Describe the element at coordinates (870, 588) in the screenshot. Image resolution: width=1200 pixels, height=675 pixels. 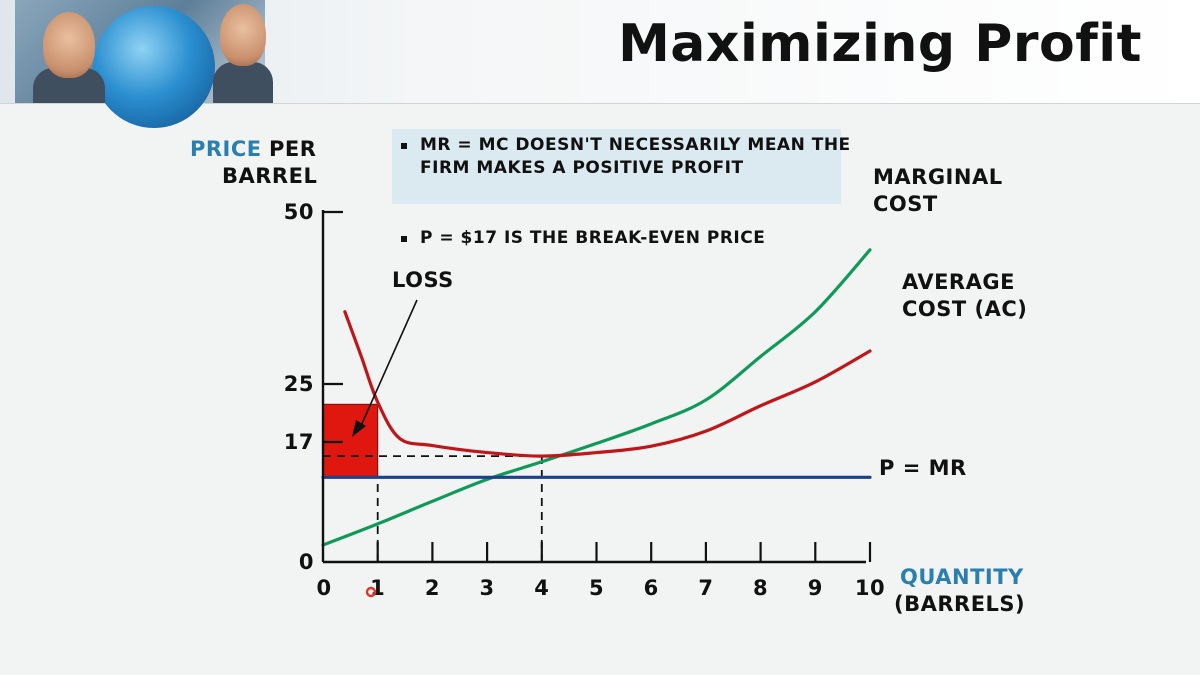
I see `x-tick-label: 10` at that location.